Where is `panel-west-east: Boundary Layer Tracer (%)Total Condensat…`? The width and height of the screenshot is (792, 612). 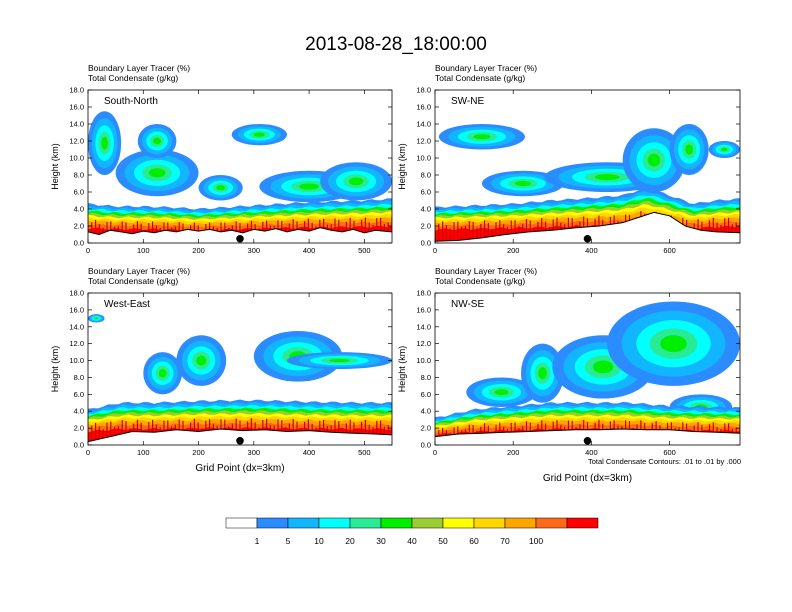
panel-west-east: Boundary Layer Tracer (%)Total Condensat… is located at coordinates (221, 370).